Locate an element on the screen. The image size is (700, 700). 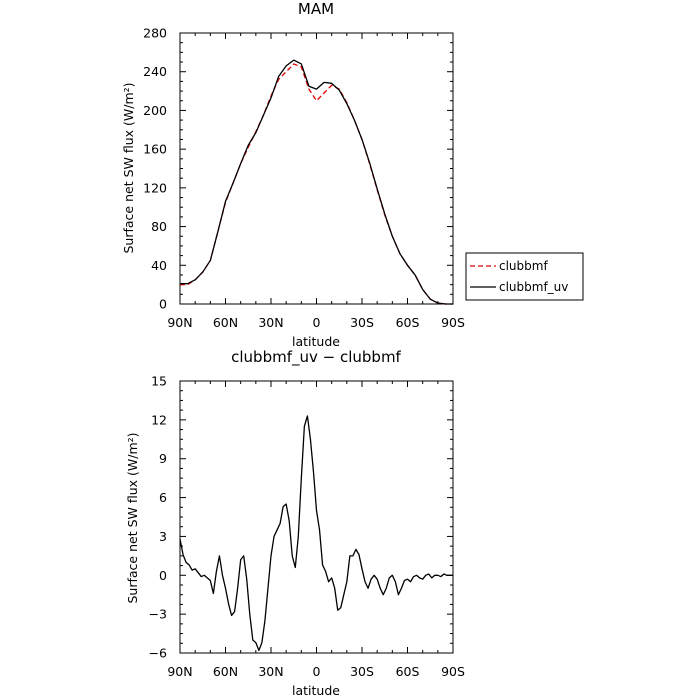
x-tick-label-bottom: 60N is located at coordinates (225, 671).